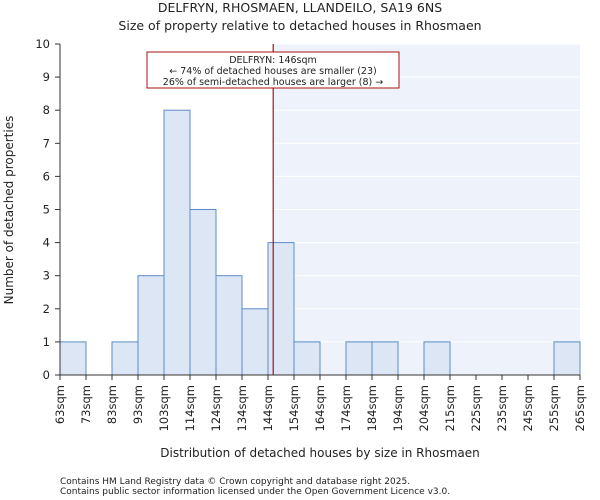 The image size is (600, 500). What do you see at coordinates (216, 408) in the screenshot?
I see `x-tick-label: 124sqm` at bounding box center [216, 408].